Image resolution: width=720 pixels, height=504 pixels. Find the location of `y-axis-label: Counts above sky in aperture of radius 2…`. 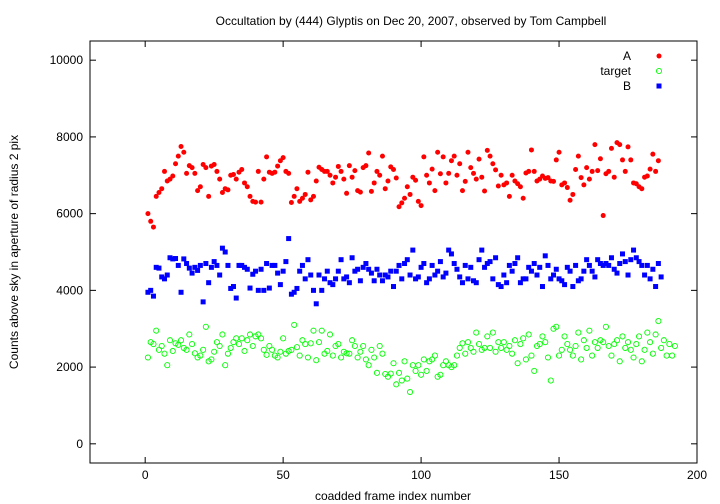

y-axis-label: Counts above sky in aperture of radius 2… is located at coordinates (14, 252).